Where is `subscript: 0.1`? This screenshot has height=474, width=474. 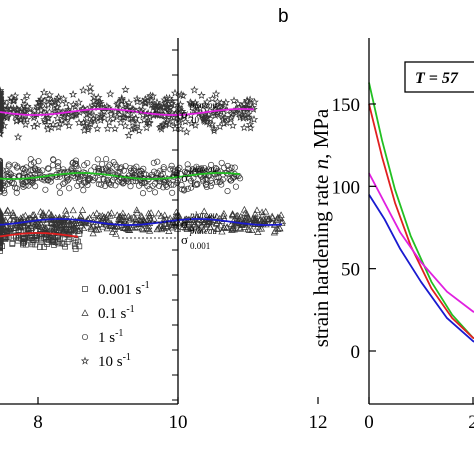 subscript: 0.1 is located at coordinates (195, 230).